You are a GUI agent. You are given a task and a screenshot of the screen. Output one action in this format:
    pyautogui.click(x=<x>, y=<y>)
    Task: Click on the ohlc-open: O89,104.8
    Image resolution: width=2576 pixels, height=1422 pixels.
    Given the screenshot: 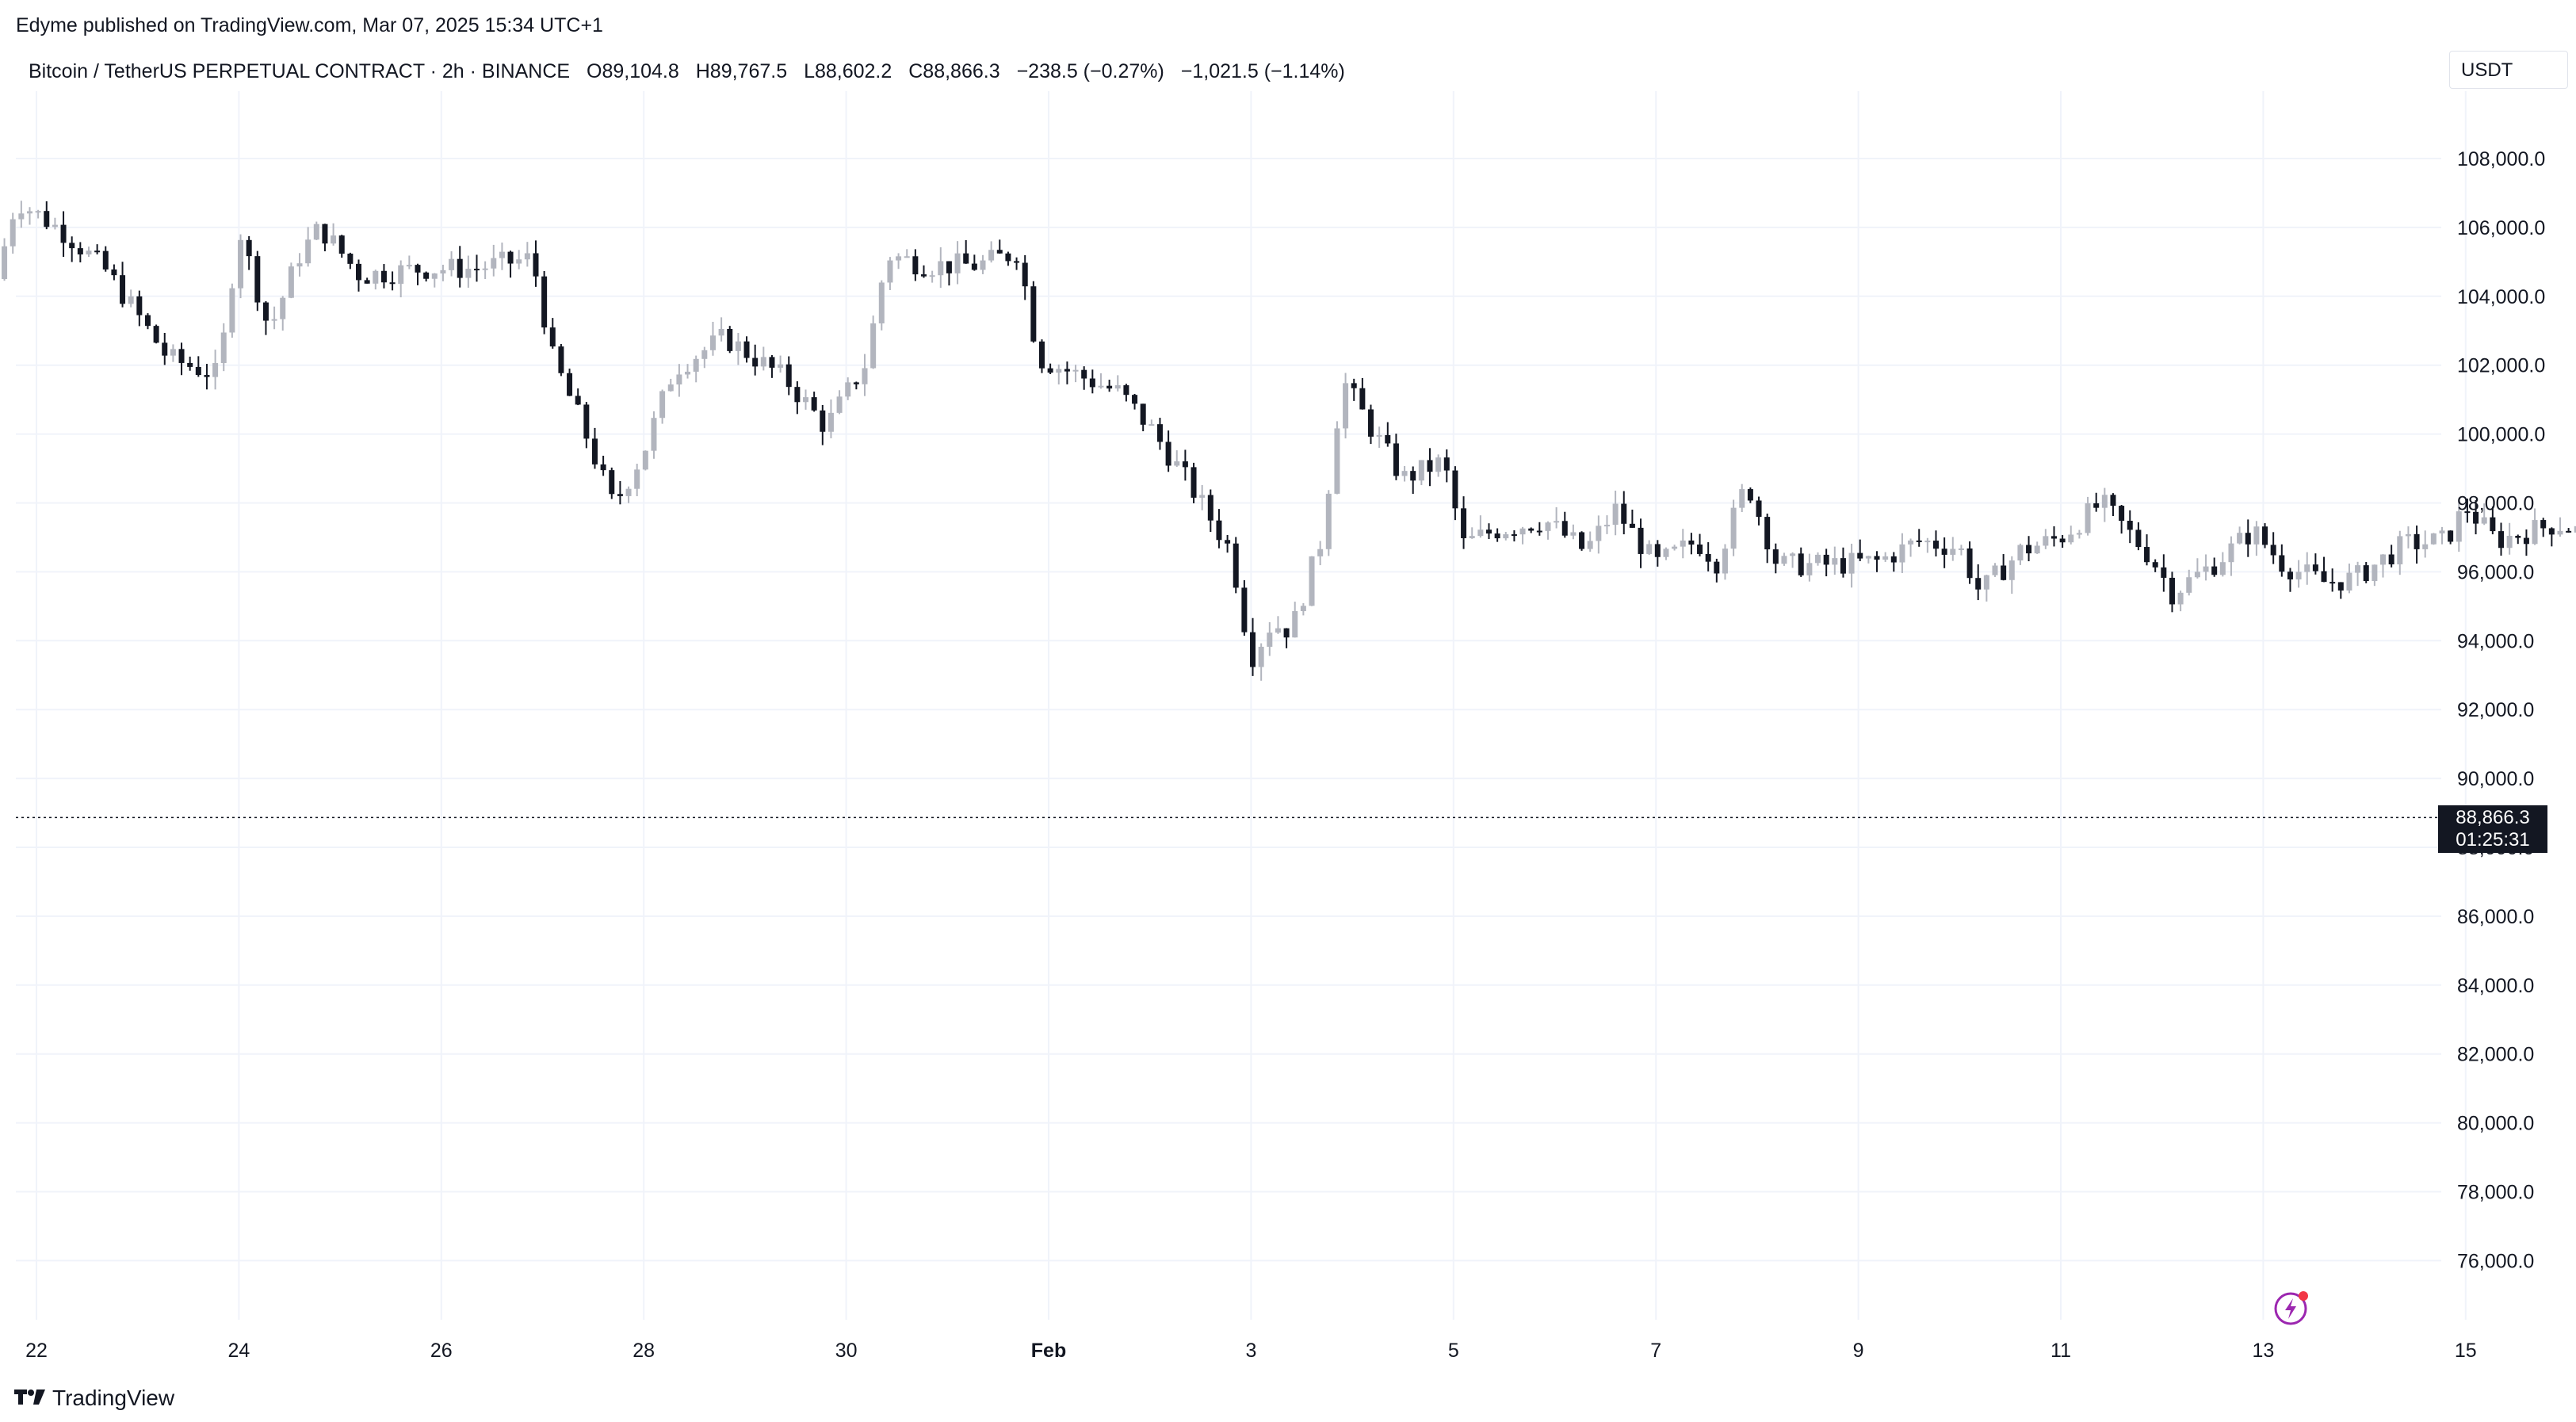 What is the action you would take?
    pyautogui.click(x=633, y=71)
    